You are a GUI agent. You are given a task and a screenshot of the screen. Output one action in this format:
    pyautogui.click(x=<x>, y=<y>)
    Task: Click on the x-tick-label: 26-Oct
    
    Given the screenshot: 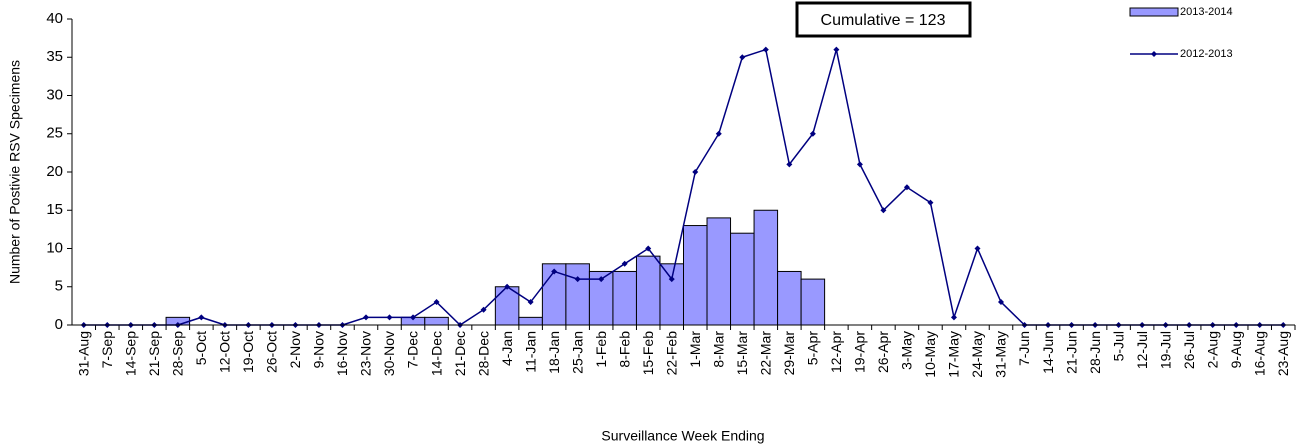 What is the action you would take?
    pyautogui.click(x=272, y=352)
    